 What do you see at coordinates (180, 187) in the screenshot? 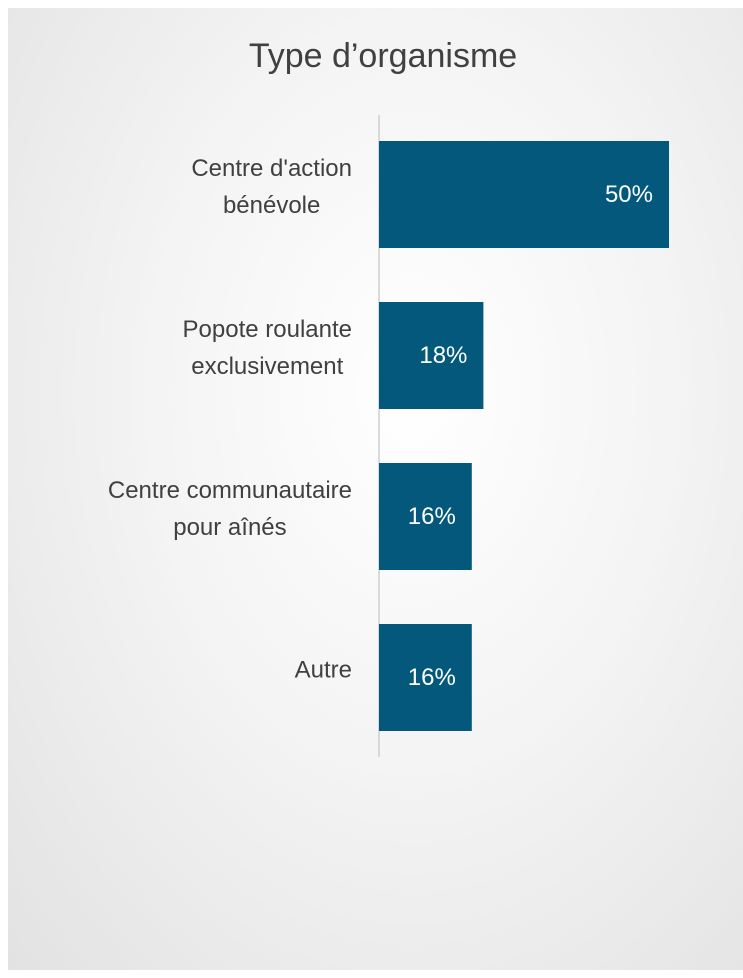
I see `category-label-box: Centre d'action bénévole` at bounding box center [180, 187].